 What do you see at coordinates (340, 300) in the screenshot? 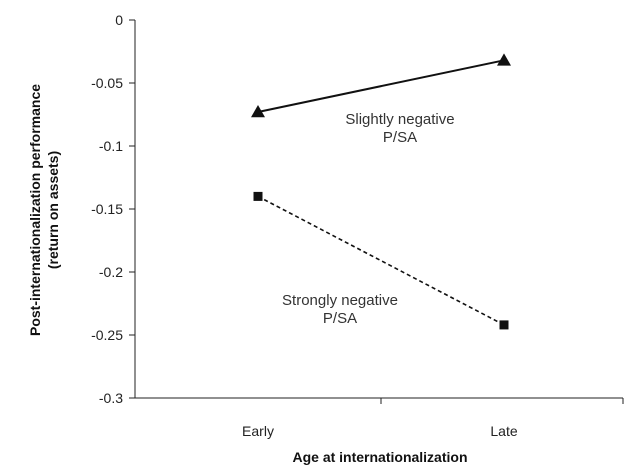
I see `series-annotation: Strongly negative` at bounding box center [340, 300].